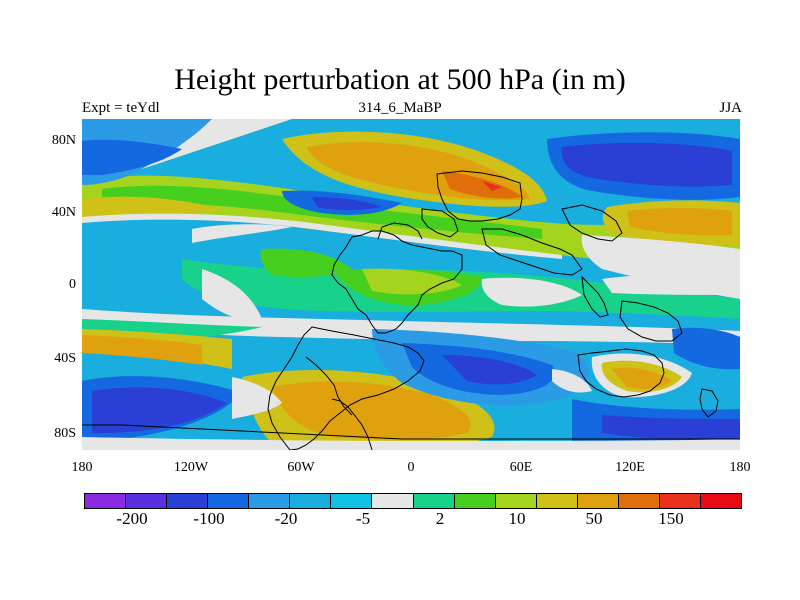 This screenshot has width=800, height=600. I want to click on lon-tick-label: 0, so click(411, 467).